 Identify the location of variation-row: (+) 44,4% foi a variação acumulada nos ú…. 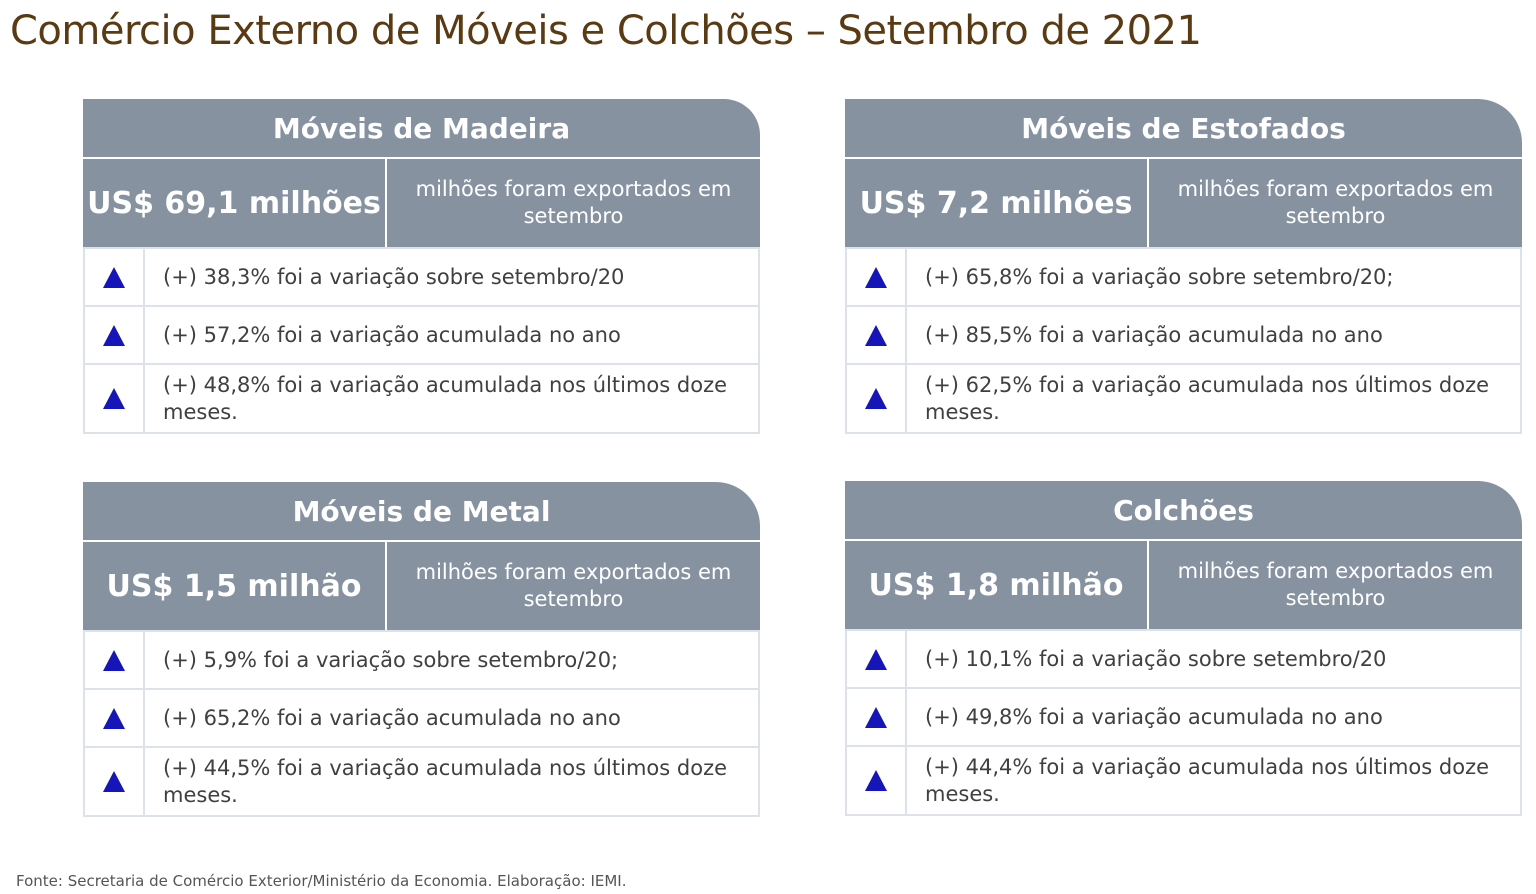
(1183, 779).